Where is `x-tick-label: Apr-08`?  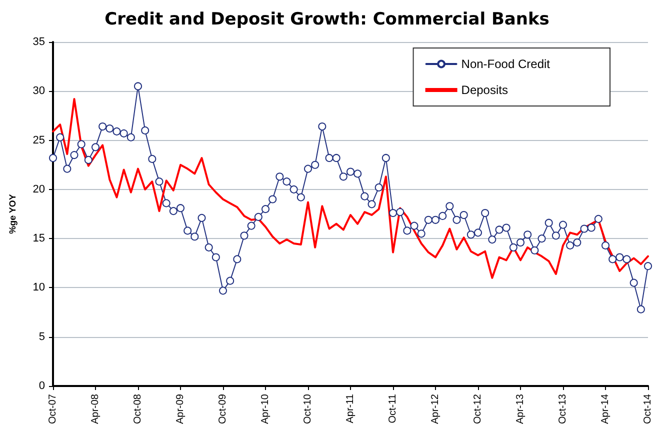
x-tick-label: Apr-08 is located at coordinates (95, 409).